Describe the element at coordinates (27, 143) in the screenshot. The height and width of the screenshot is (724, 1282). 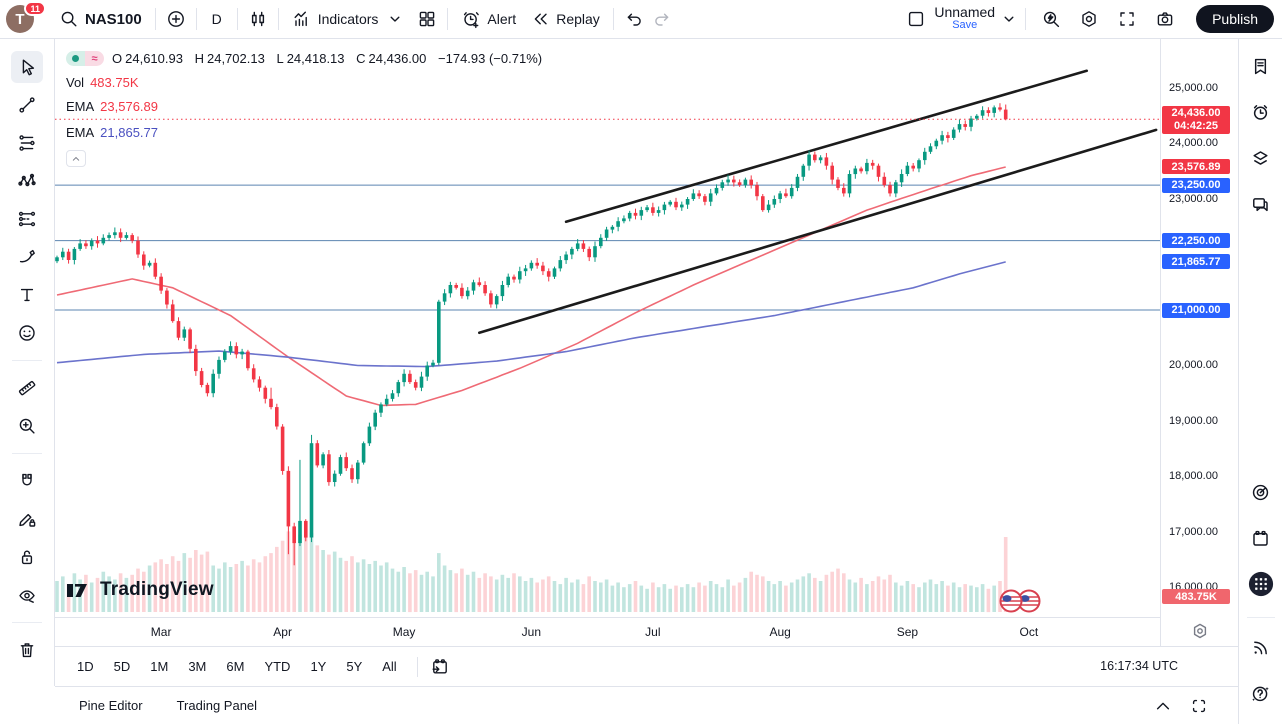
I see `fib-retracement-tool` at that location.